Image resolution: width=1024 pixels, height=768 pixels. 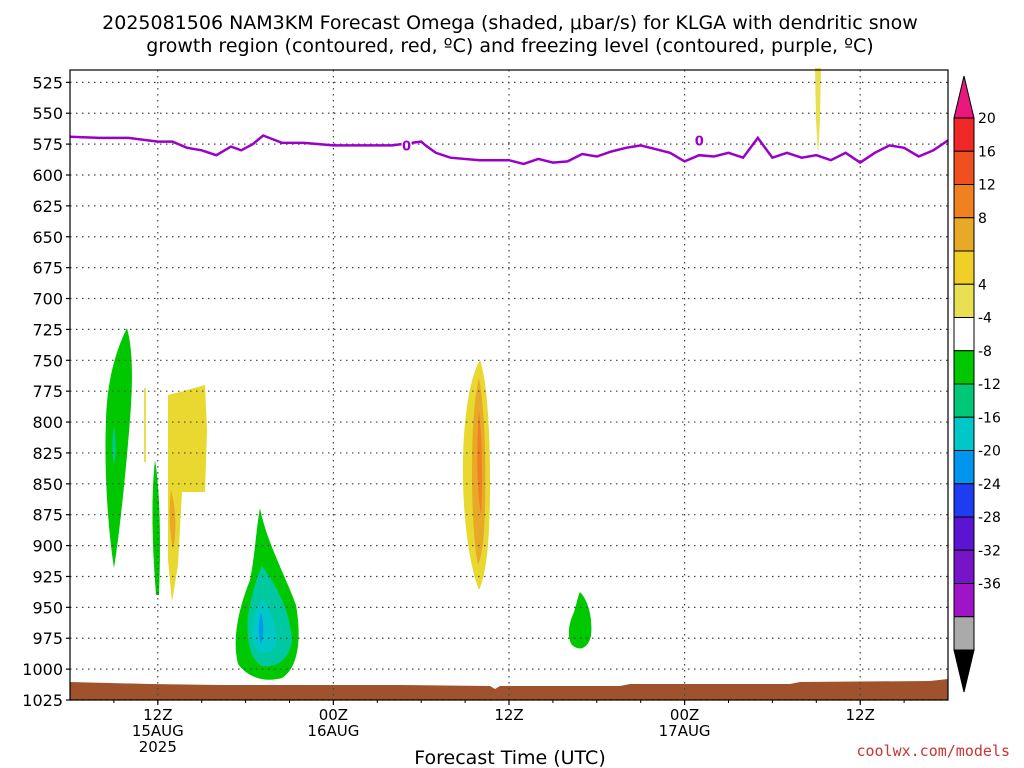 I want to click on colorbar-label-8: -16, so click(x=989, y=418).